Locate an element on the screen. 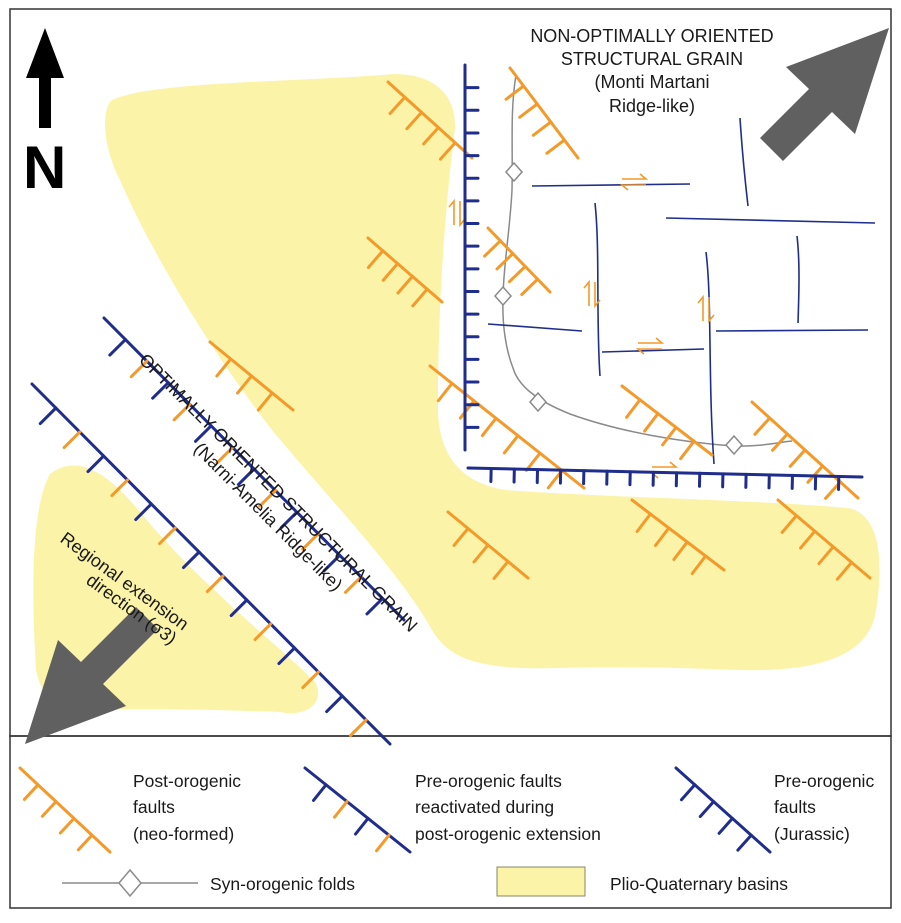 The image size is (901, 923). fold-axis-markers is located at coordinates (618, 308).